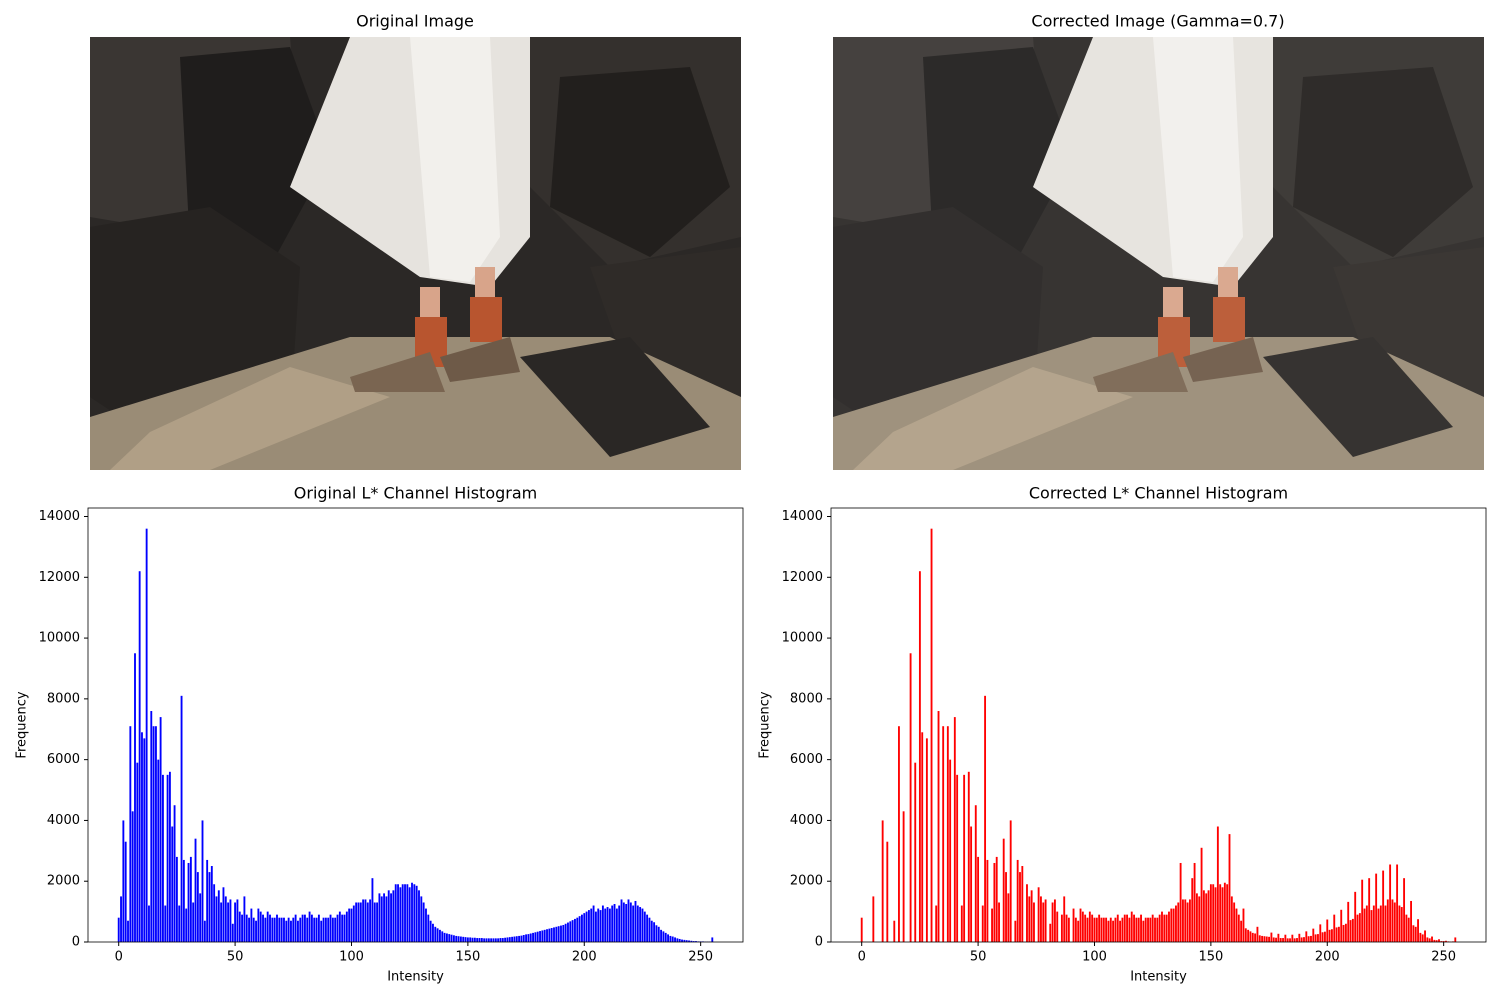 Image resolution: width=1500 pixels, height=1000 pixels. Describe the element at coordinates (63, 759) in the screenshot. I see `y-tick-label: 6000` at that location.